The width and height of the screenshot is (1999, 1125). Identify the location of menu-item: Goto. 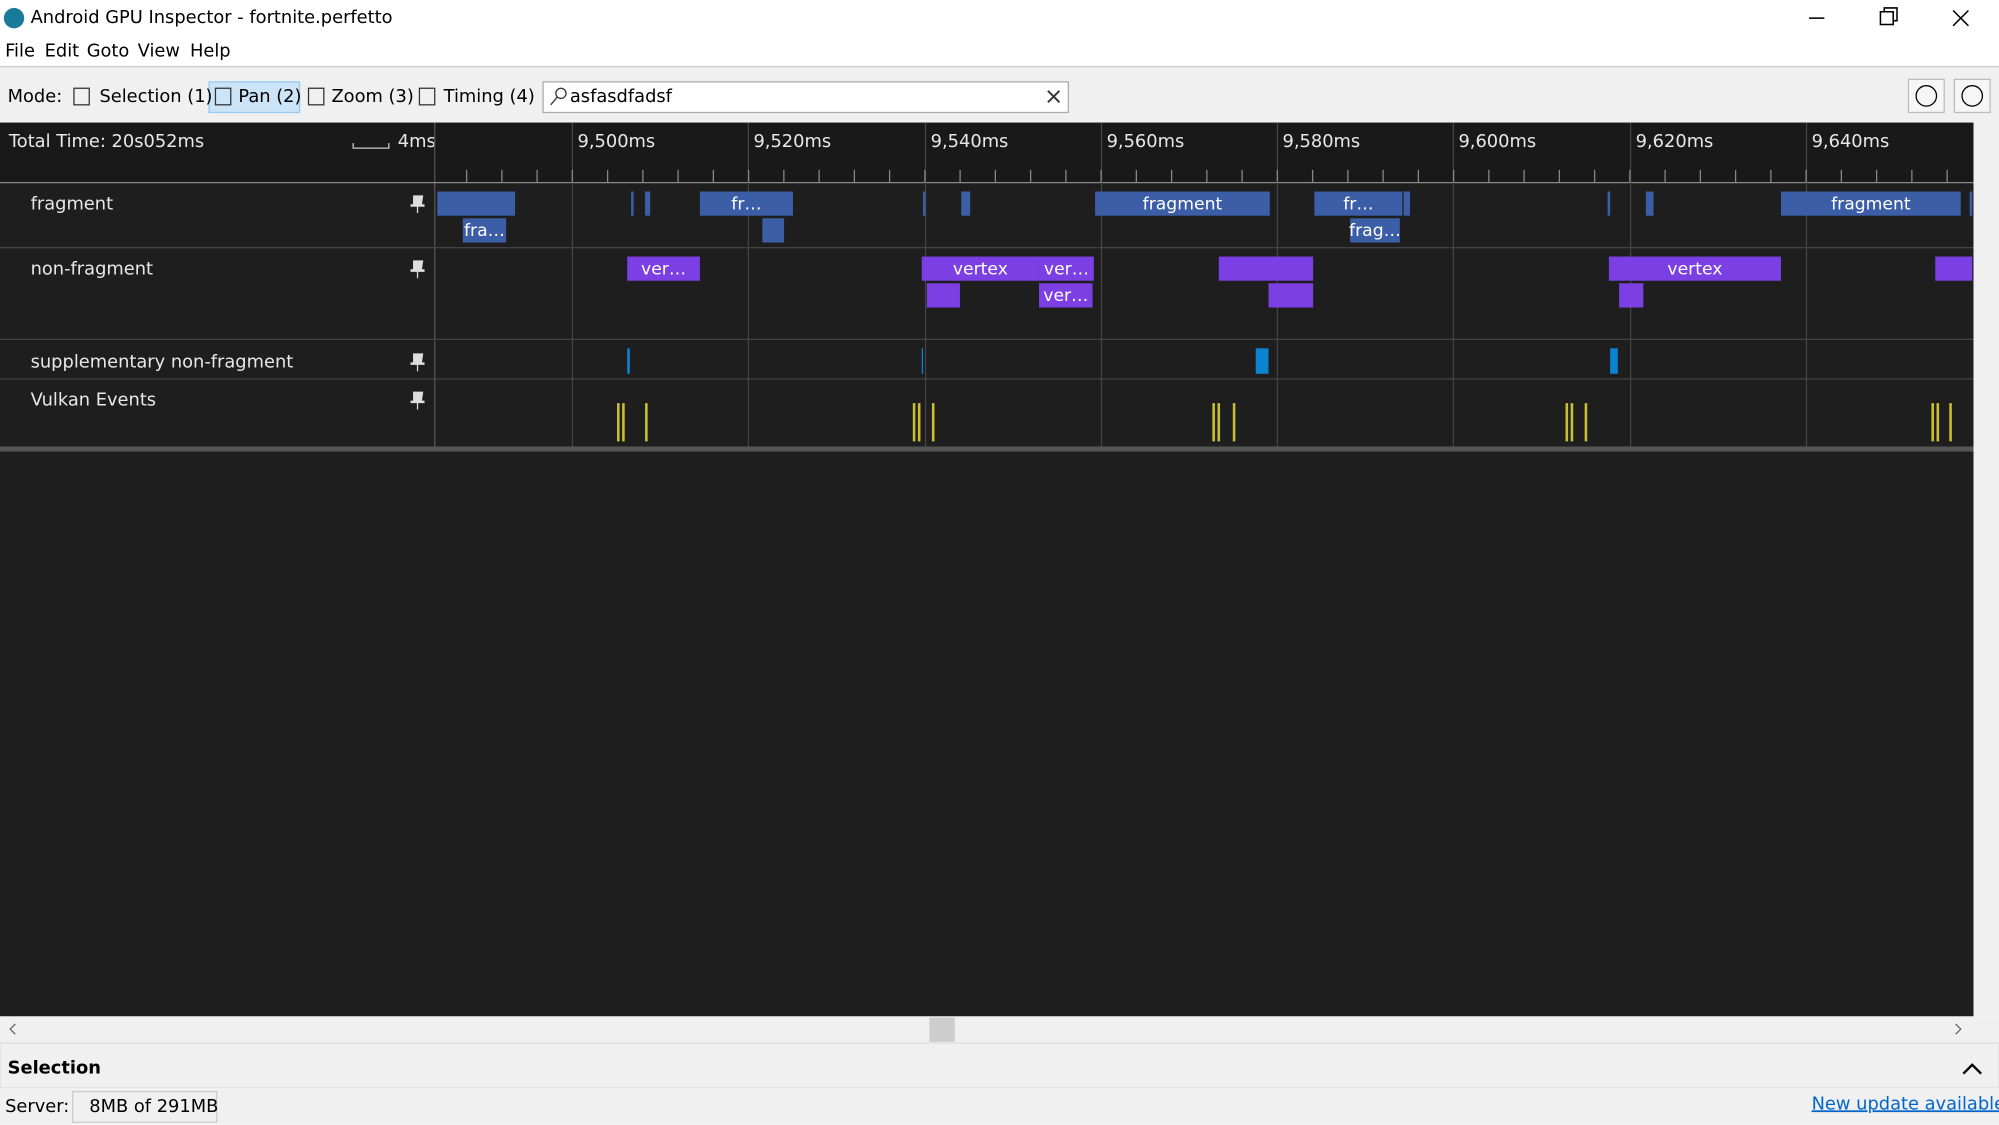
(108, 50).